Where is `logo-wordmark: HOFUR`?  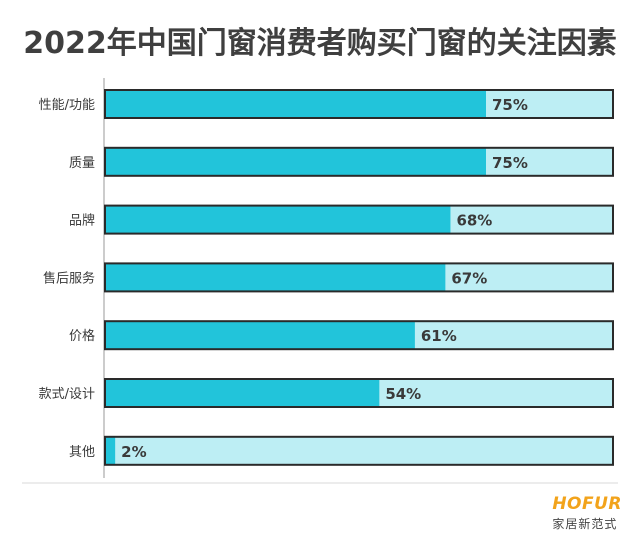
logo-wordmark: HOFUR is located at coordinates (587, 504).